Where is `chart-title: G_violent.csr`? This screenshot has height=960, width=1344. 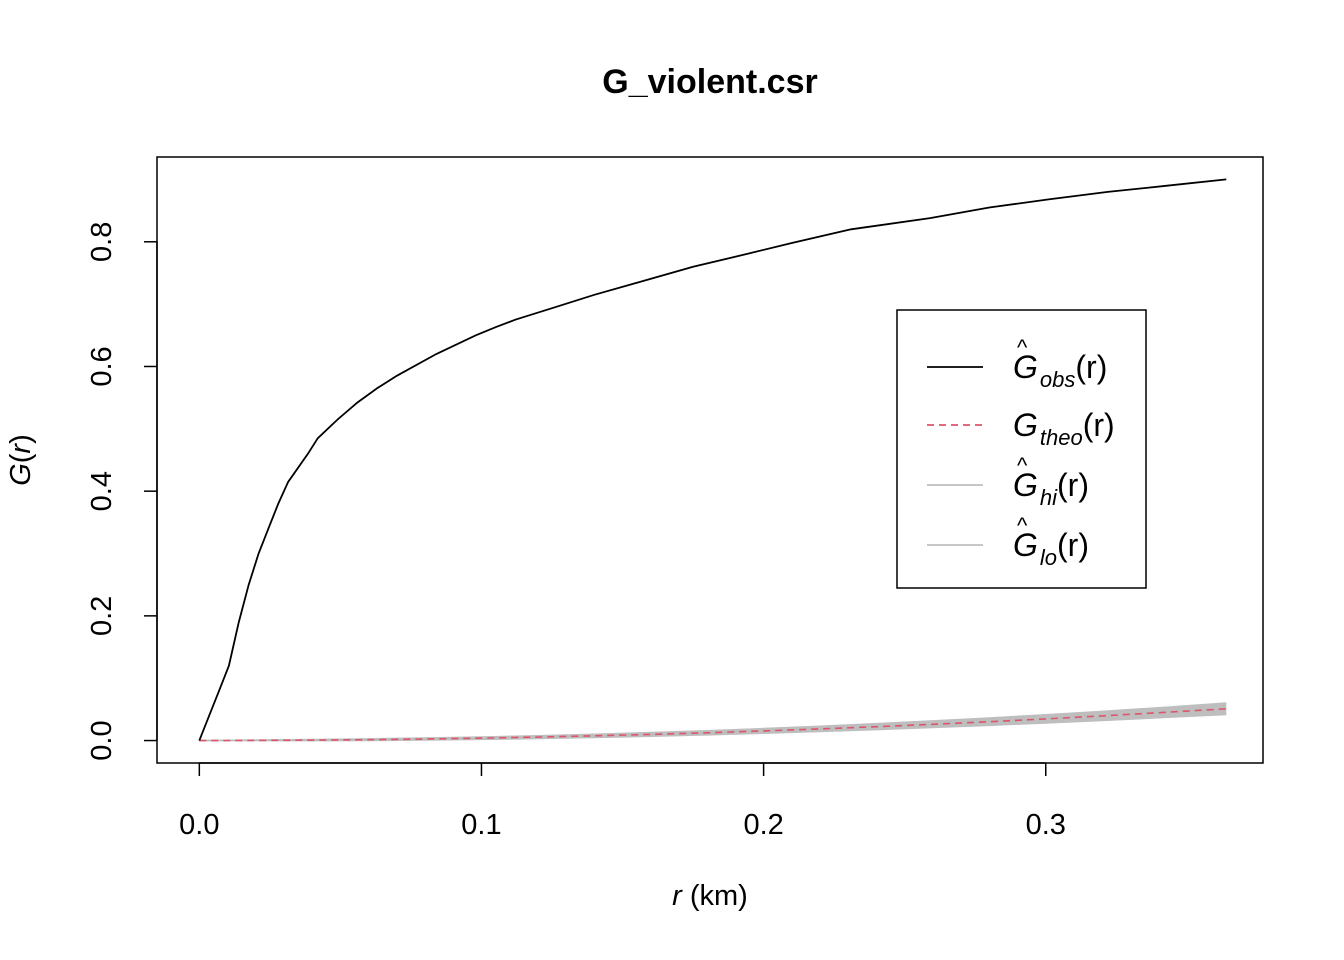 chart-title: G_violent.csr is located at coordinates (709, 82).